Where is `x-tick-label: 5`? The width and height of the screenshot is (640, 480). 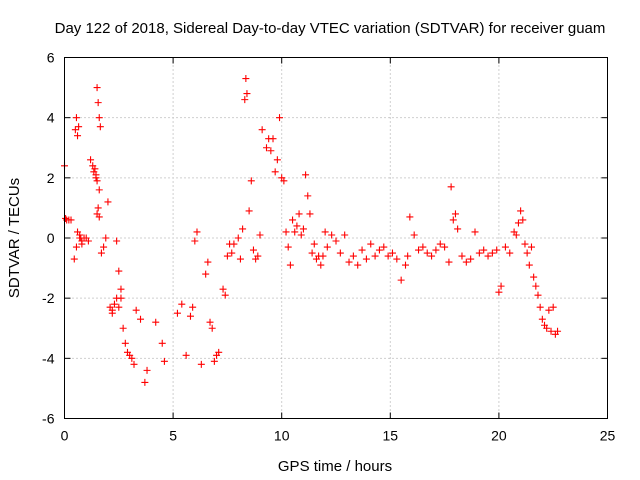 x-tick-label: 5 is located at coordinates (173, 436).